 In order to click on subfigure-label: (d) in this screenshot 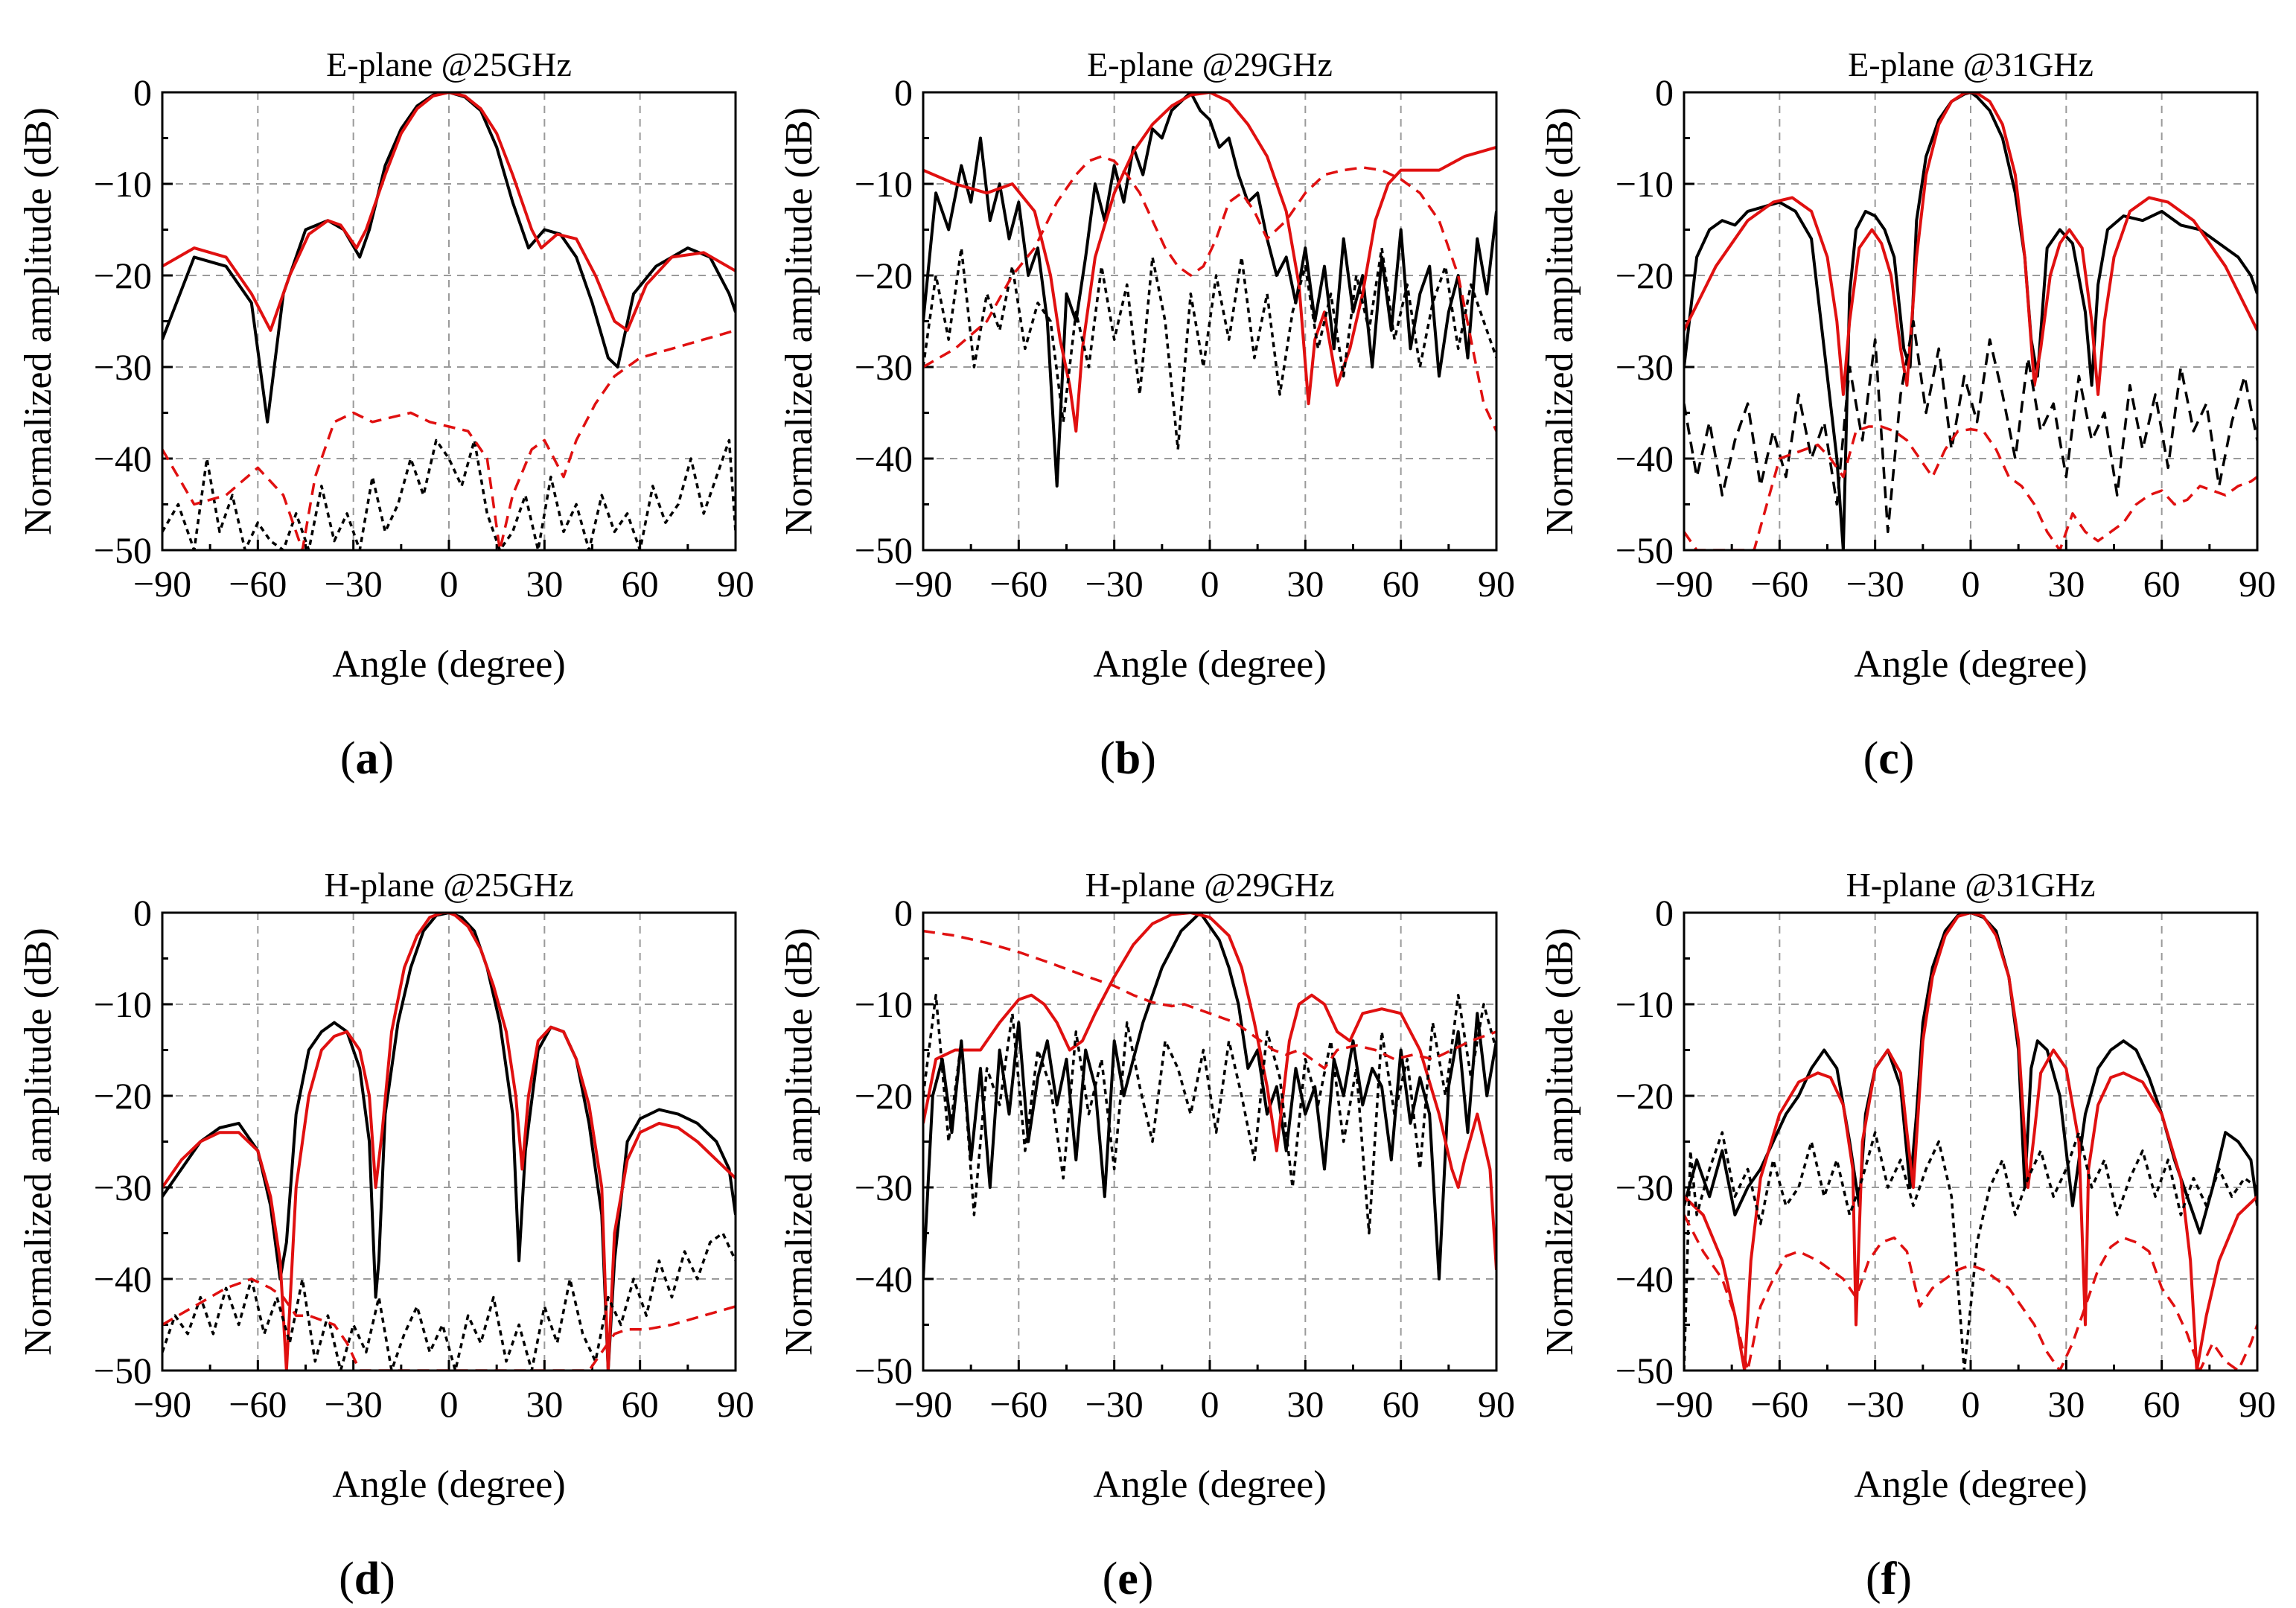, I will do `click(367, 1579)`.